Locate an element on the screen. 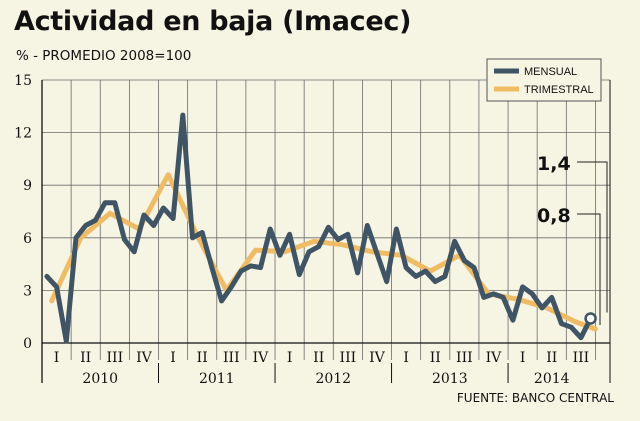 The image size is (640, 421). y-tick-label: 6 is located at coordinates (27, 239).